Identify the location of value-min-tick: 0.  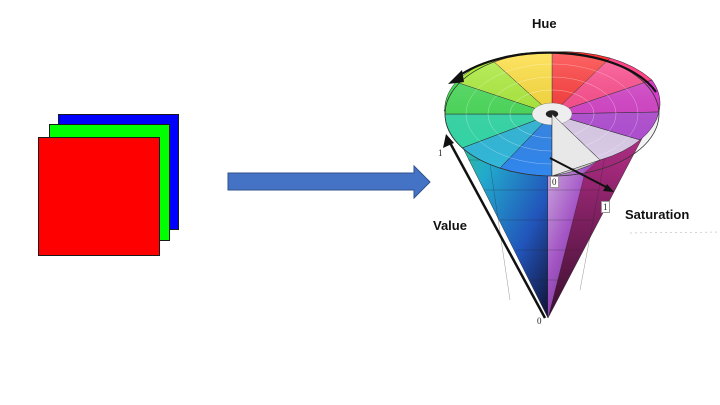
(539, 321).